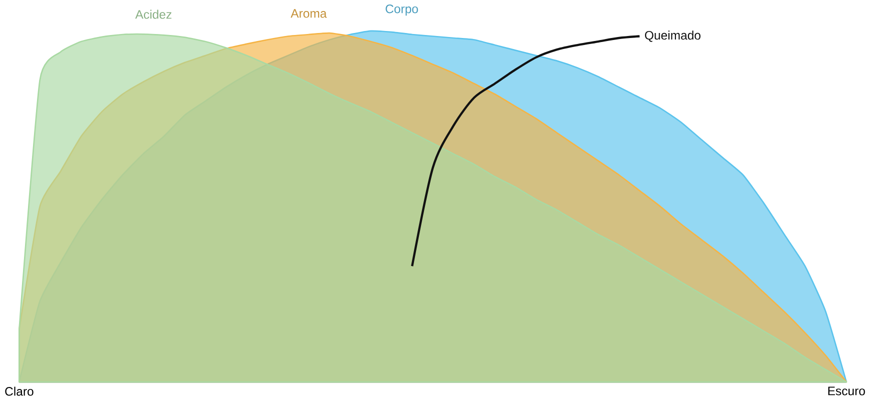 This screenshot has width=870, height=400. What do you see at coordinates (308, 13) in the screenshot?
I see `series-label: Aroma` at bounding box center [308, 13].